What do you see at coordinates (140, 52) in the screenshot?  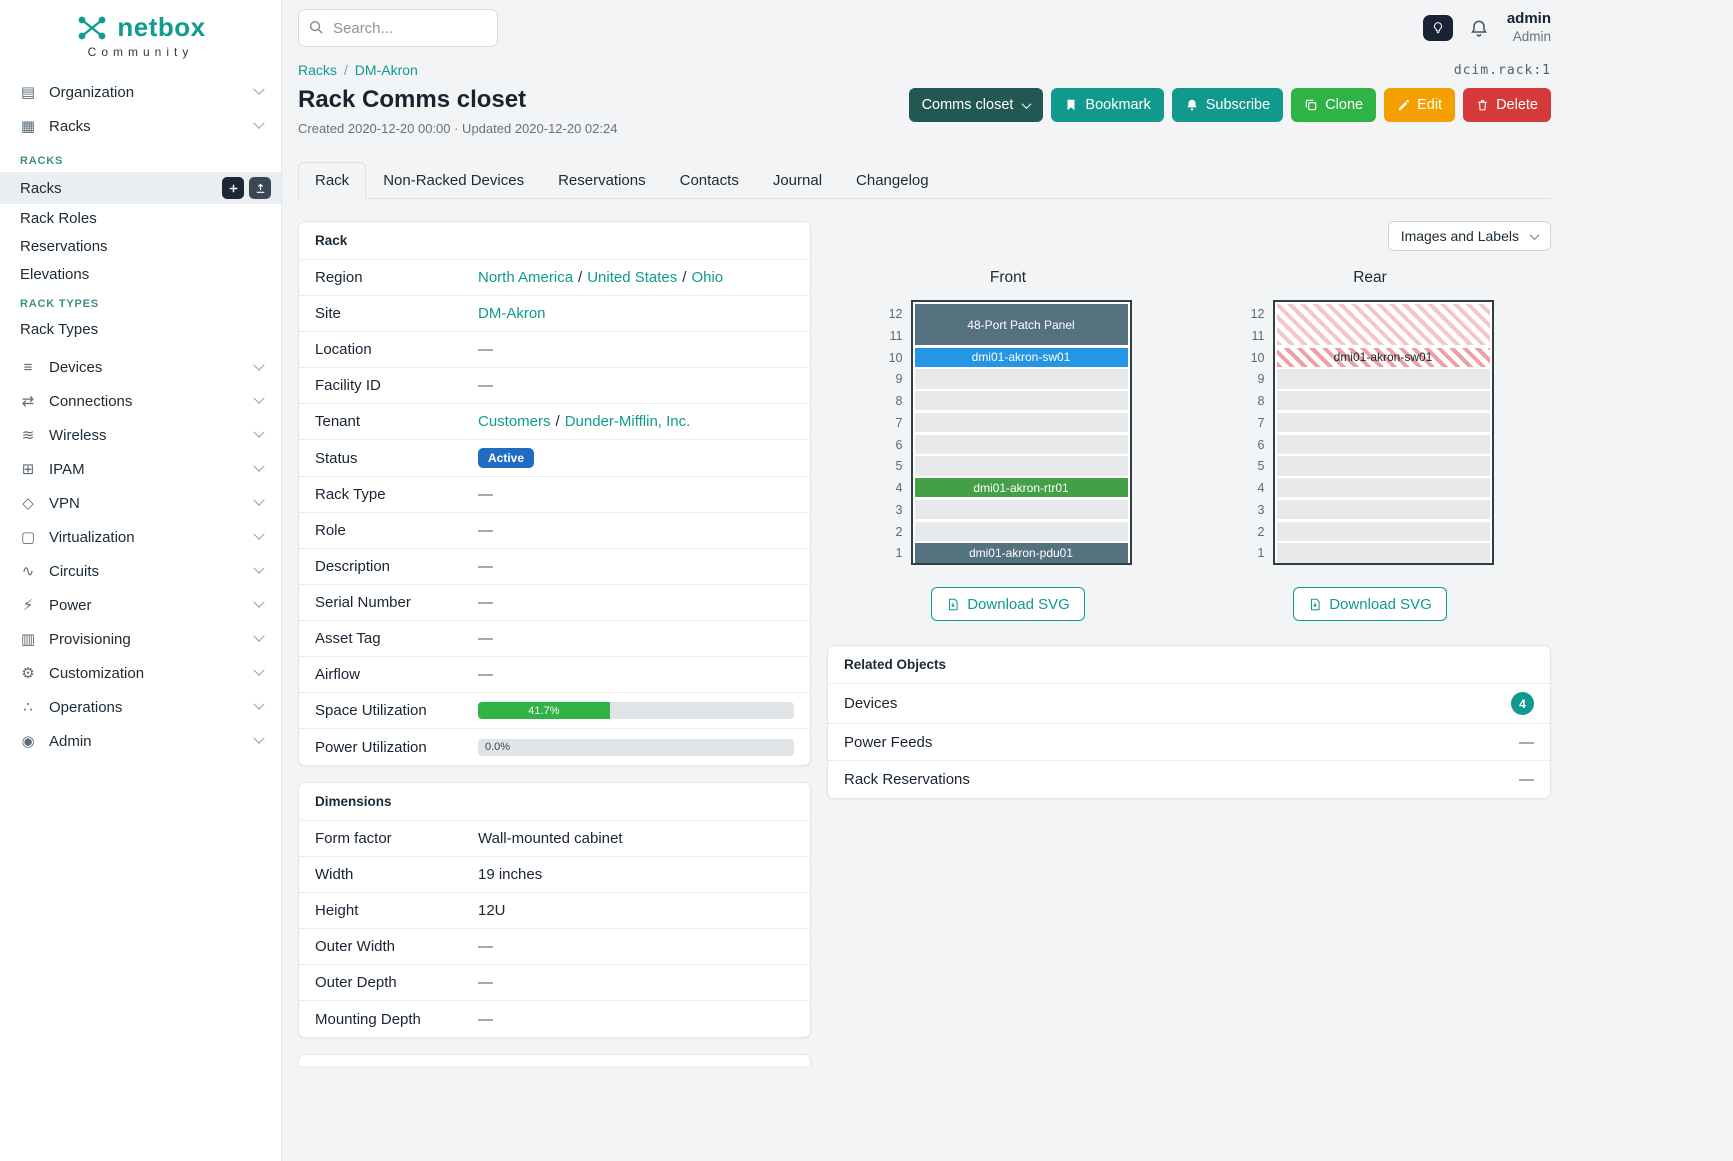 I see `brand-community-label: Community` at bounding box center [140, 52].